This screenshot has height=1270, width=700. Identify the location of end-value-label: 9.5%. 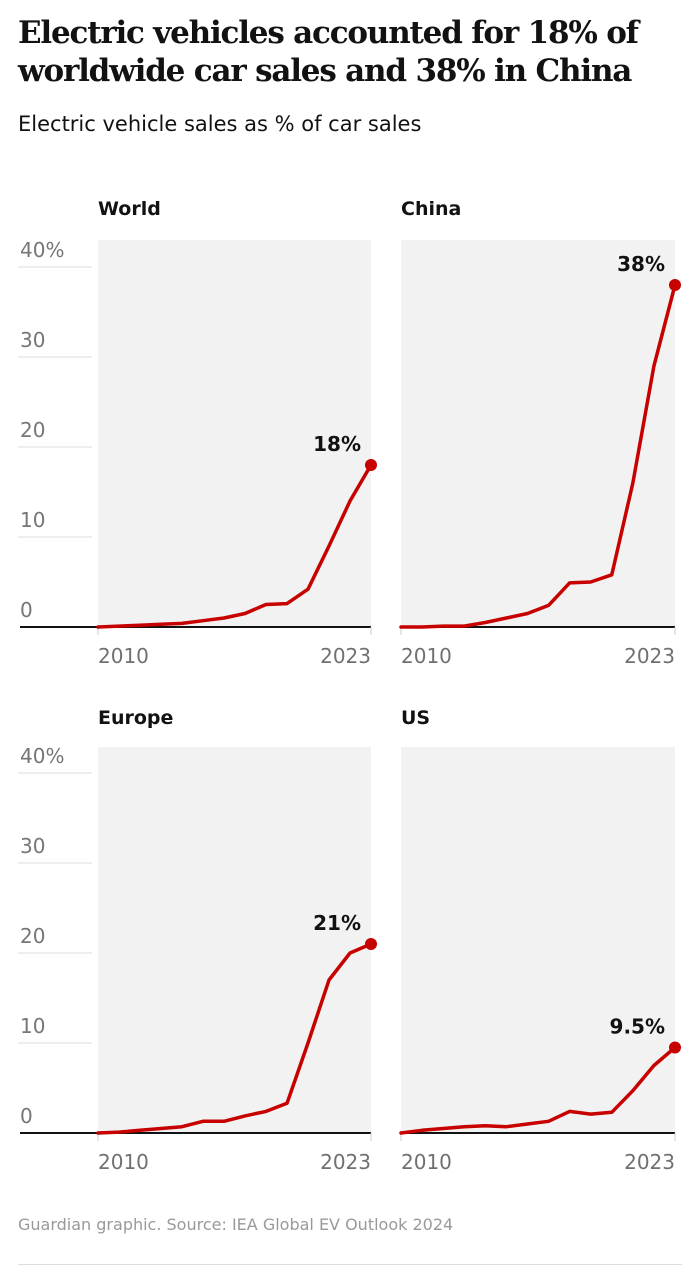
(637, 1027).